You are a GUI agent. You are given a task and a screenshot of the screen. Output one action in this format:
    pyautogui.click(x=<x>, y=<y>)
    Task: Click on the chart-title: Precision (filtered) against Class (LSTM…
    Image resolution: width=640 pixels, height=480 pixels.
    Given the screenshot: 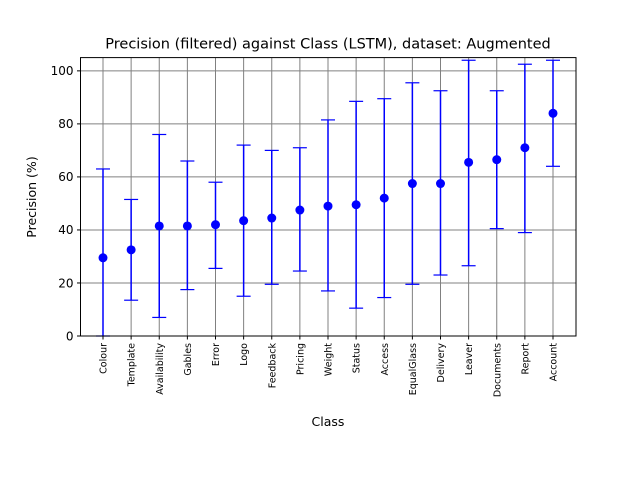 What is the action you would take?
    pyautogui.click(x=327, y=45)
    